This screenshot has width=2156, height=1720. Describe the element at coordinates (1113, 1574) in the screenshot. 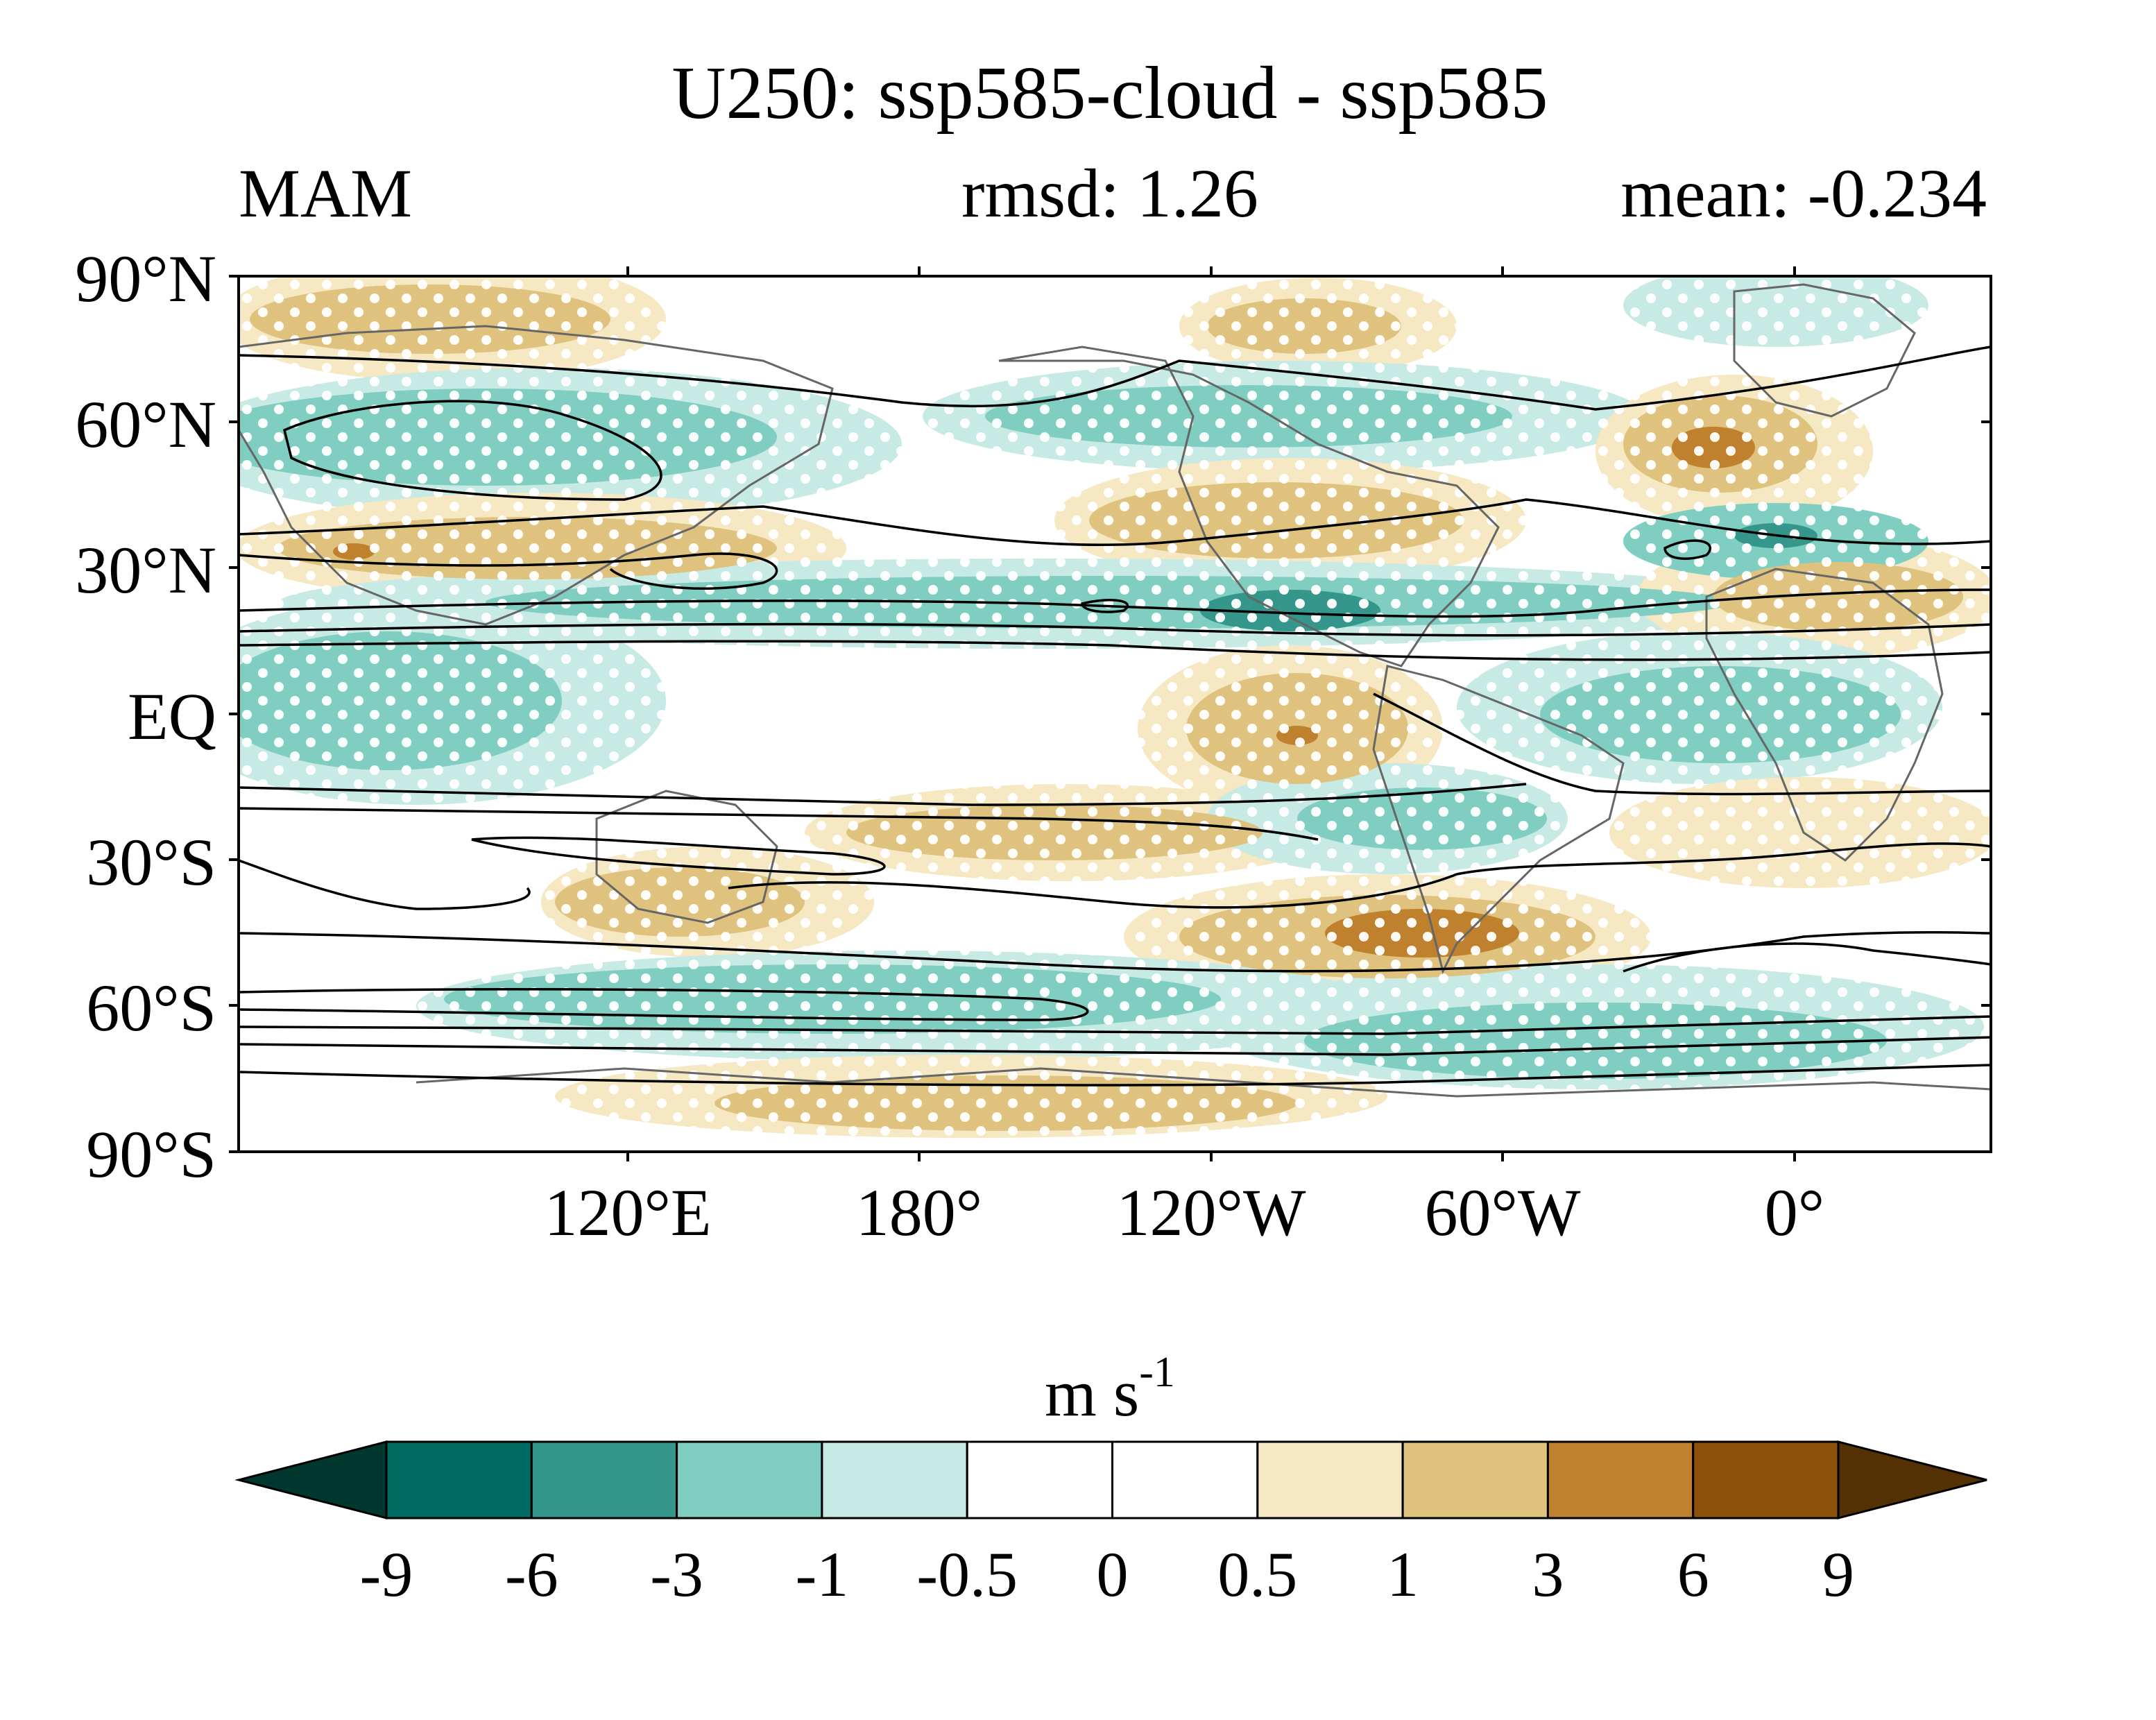

I see `colorbar-tick-label: 0` at that location.